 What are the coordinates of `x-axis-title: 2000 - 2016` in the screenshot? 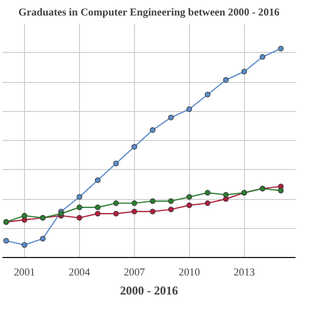 It's located at (149, 291).